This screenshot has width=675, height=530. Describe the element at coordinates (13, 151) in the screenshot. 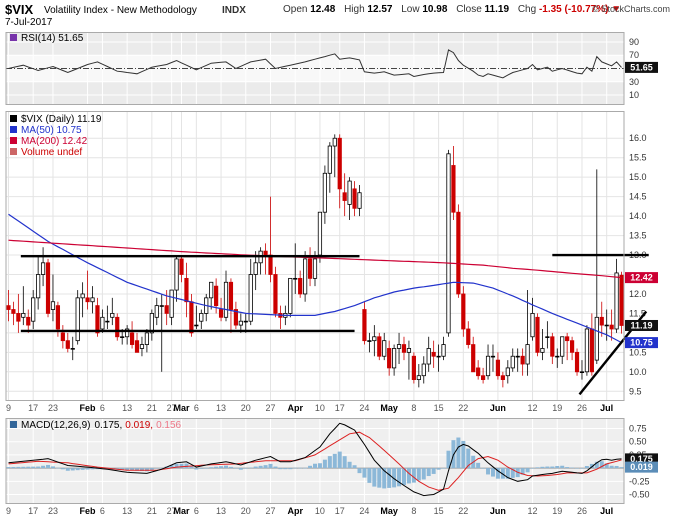

I see `volume-legend-icon` at that location.